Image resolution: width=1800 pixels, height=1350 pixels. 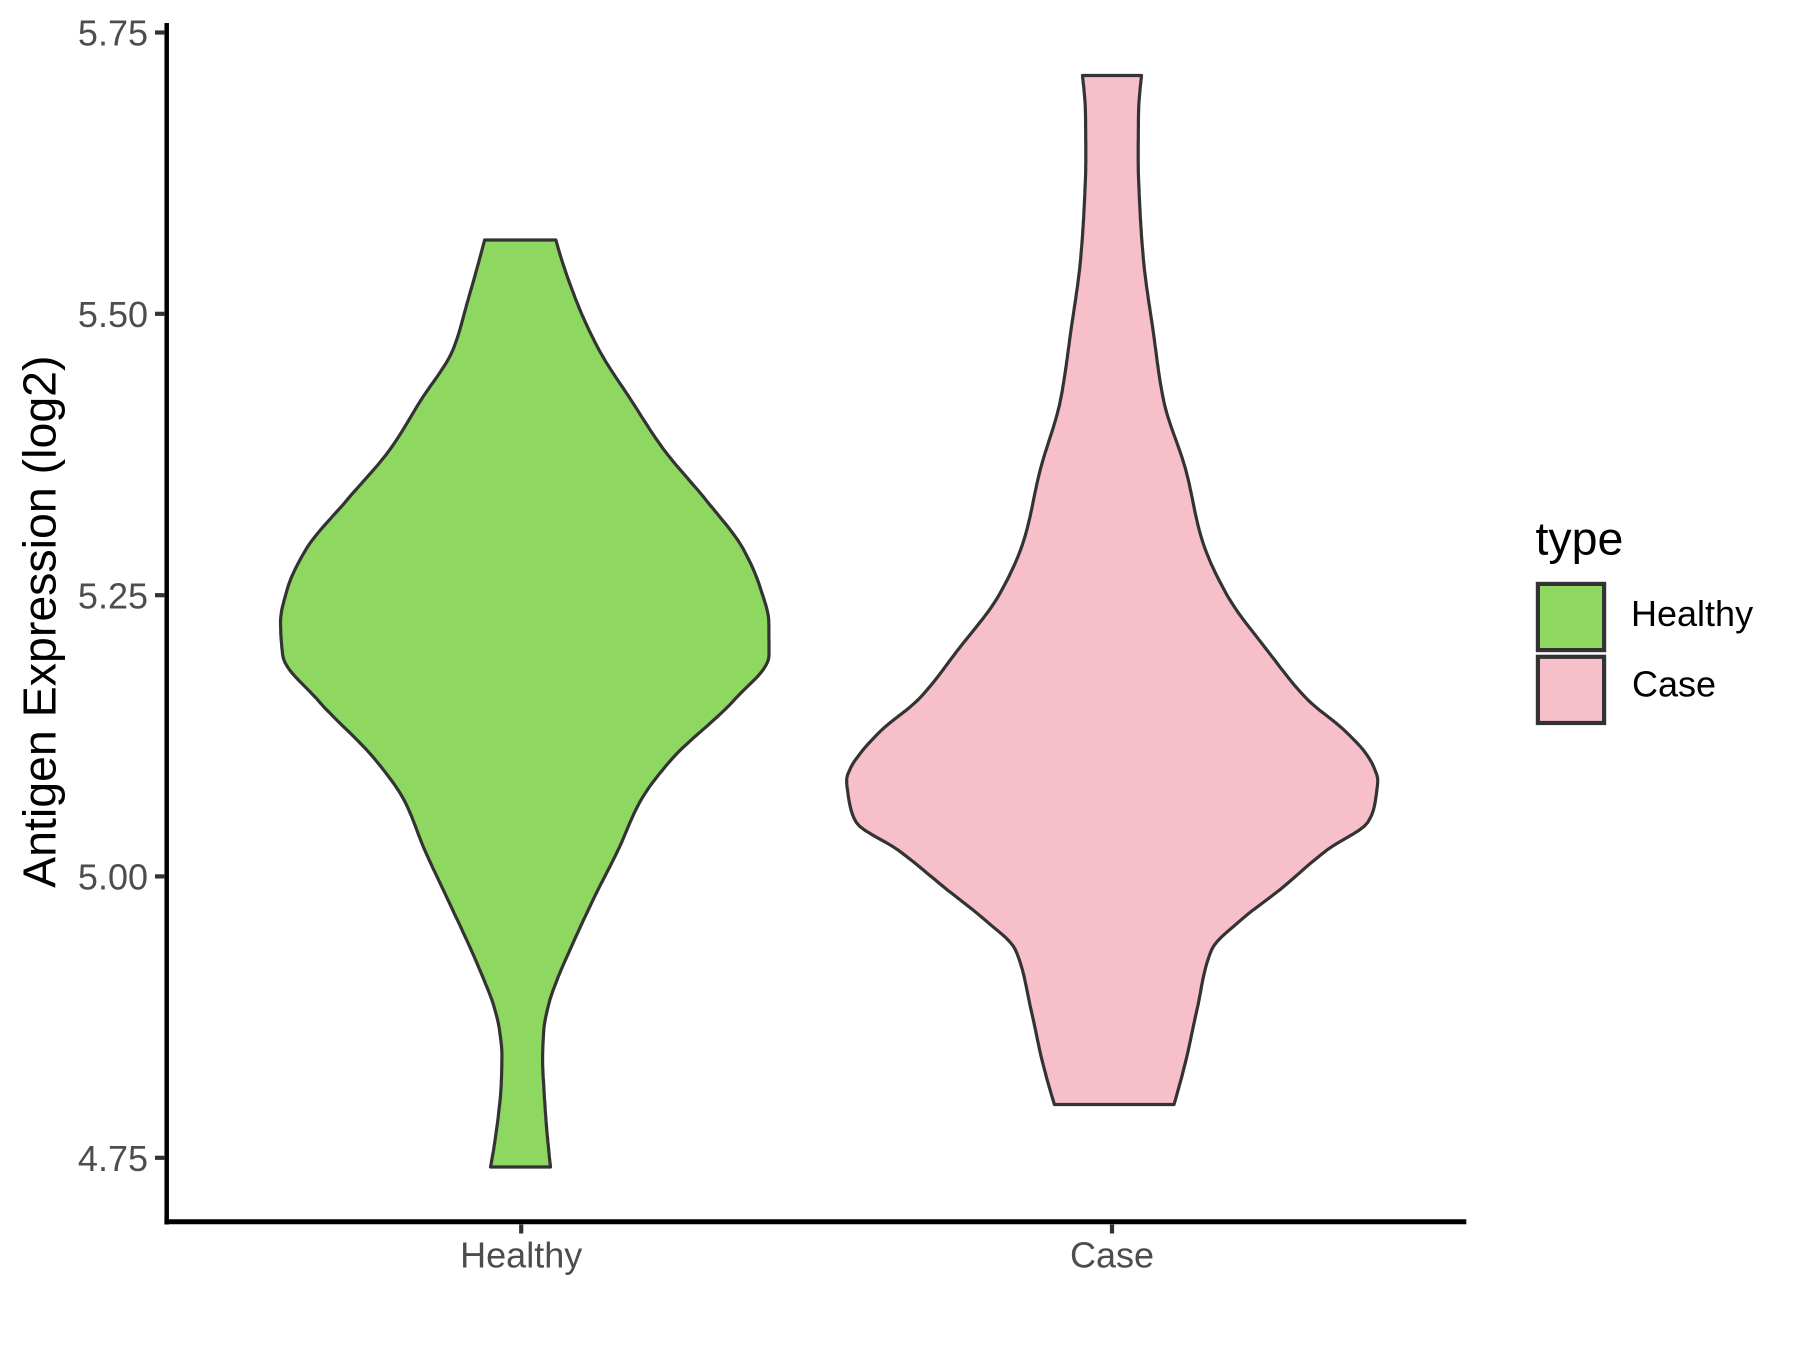 I want to click on svg-text: 5.75, so click(x=113, y=33).